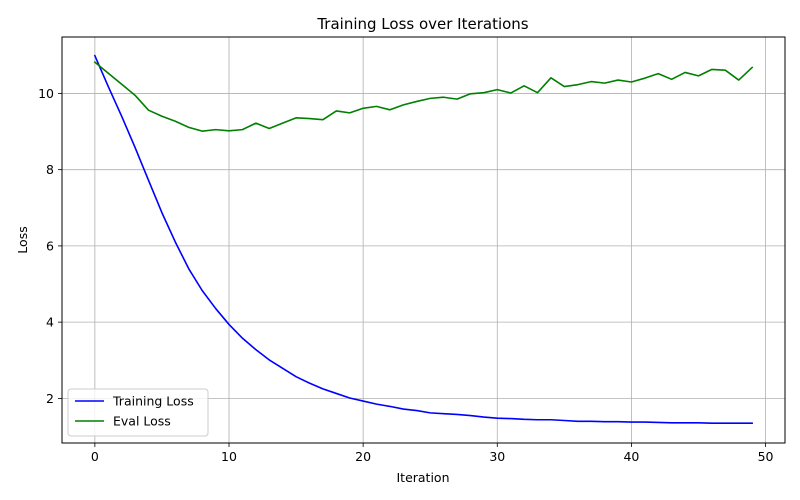  What do you see at coordinates (22, 239) in the screenshot?
I see `y-axis-label: Loss` at bounding box center [22, 239].